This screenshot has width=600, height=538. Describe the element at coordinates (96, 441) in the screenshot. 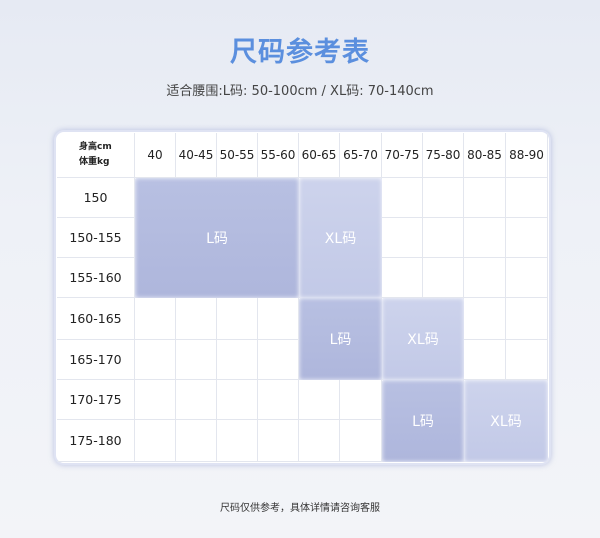

I see `height-row-header: 175-180` at that location.